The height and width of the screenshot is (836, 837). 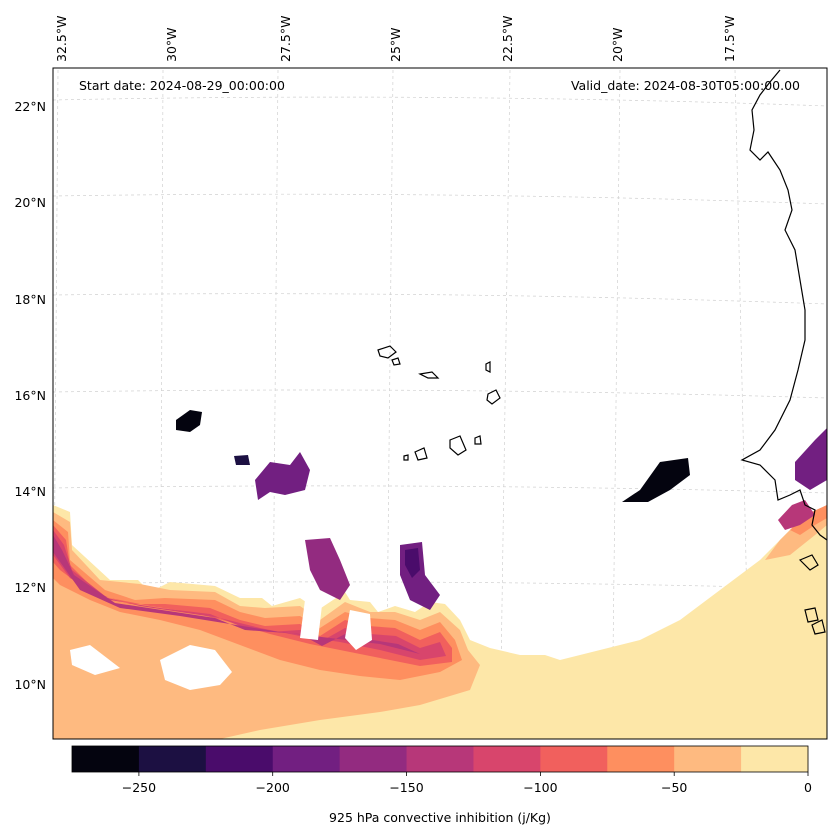 I want to click on colorbar-frame, so click(x=440, y=759).